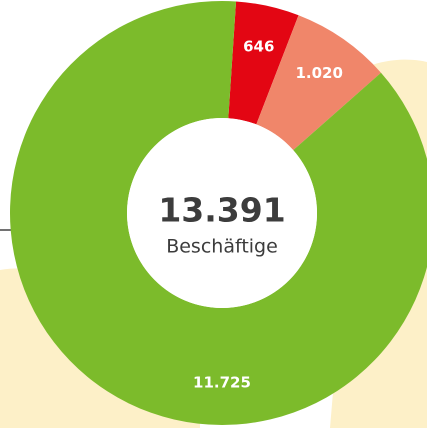 This screenshot has width=427, height=428. I want to click on center-label: Beschäftige, so click(222, 247).